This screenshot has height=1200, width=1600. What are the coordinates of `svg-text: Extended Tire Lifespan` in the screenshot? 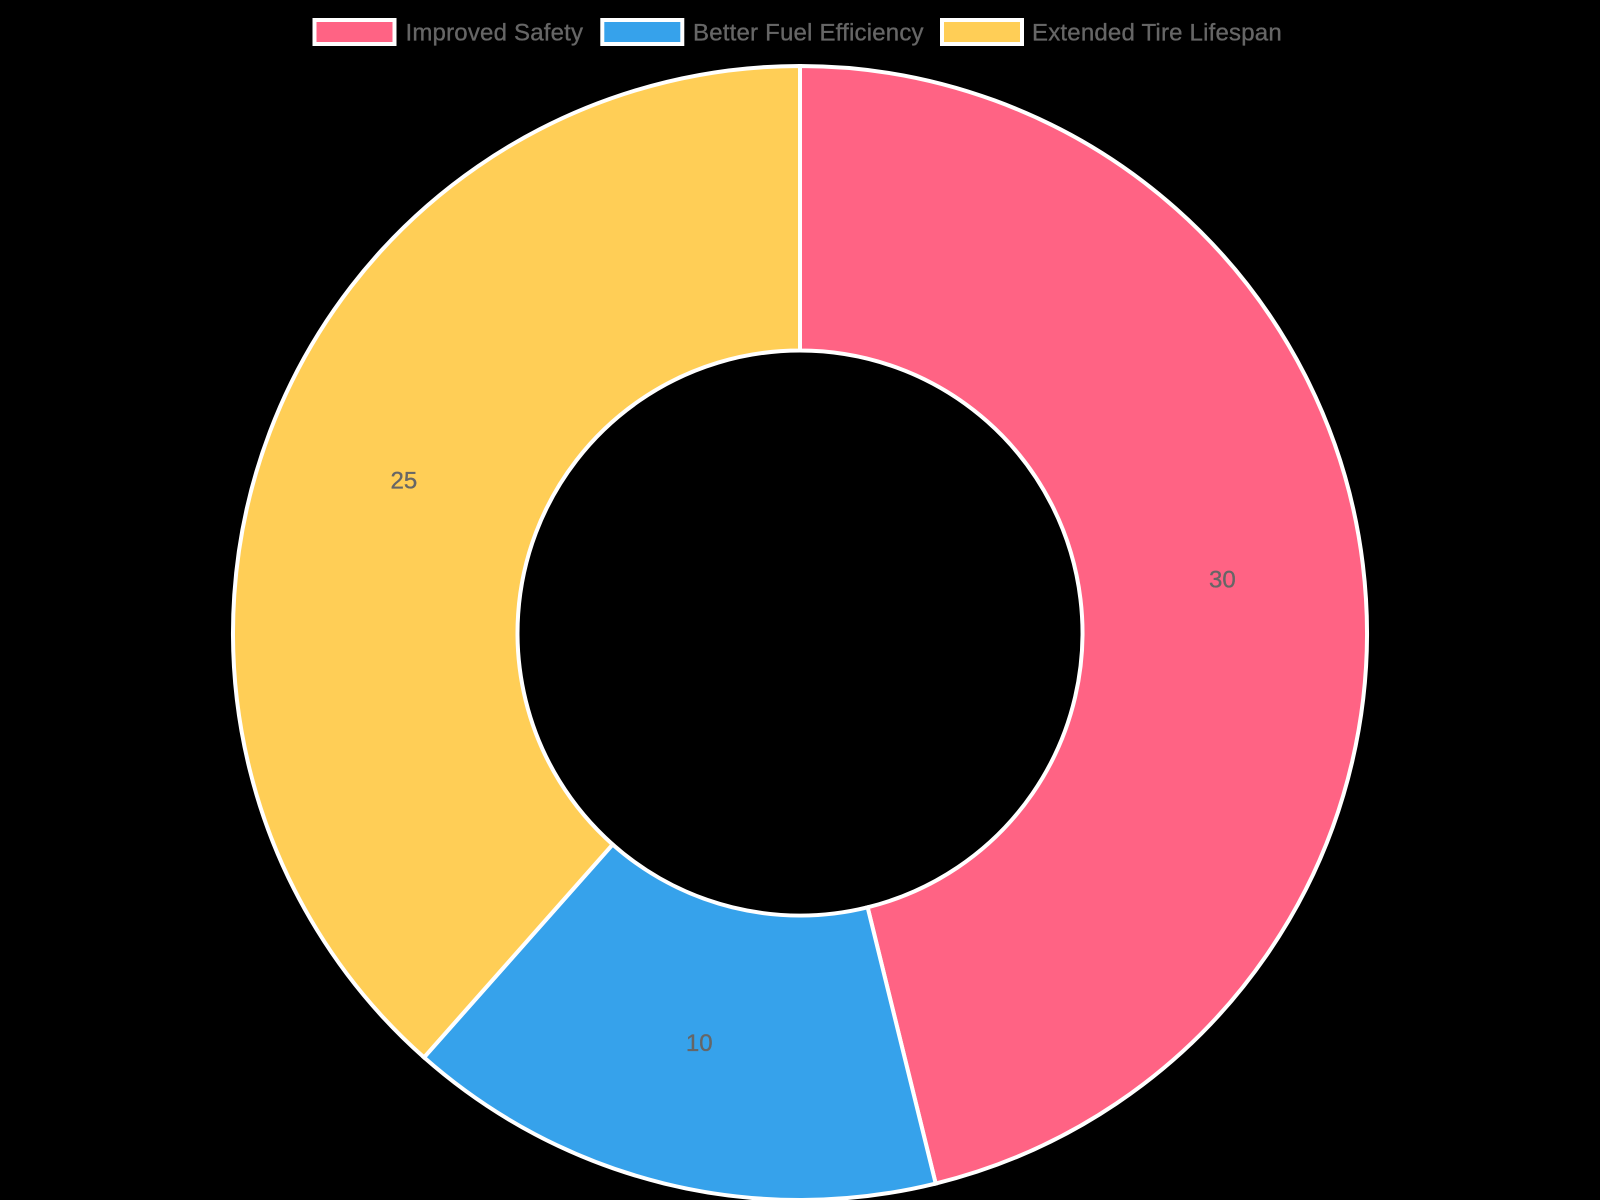 It's located at (1157, 33).